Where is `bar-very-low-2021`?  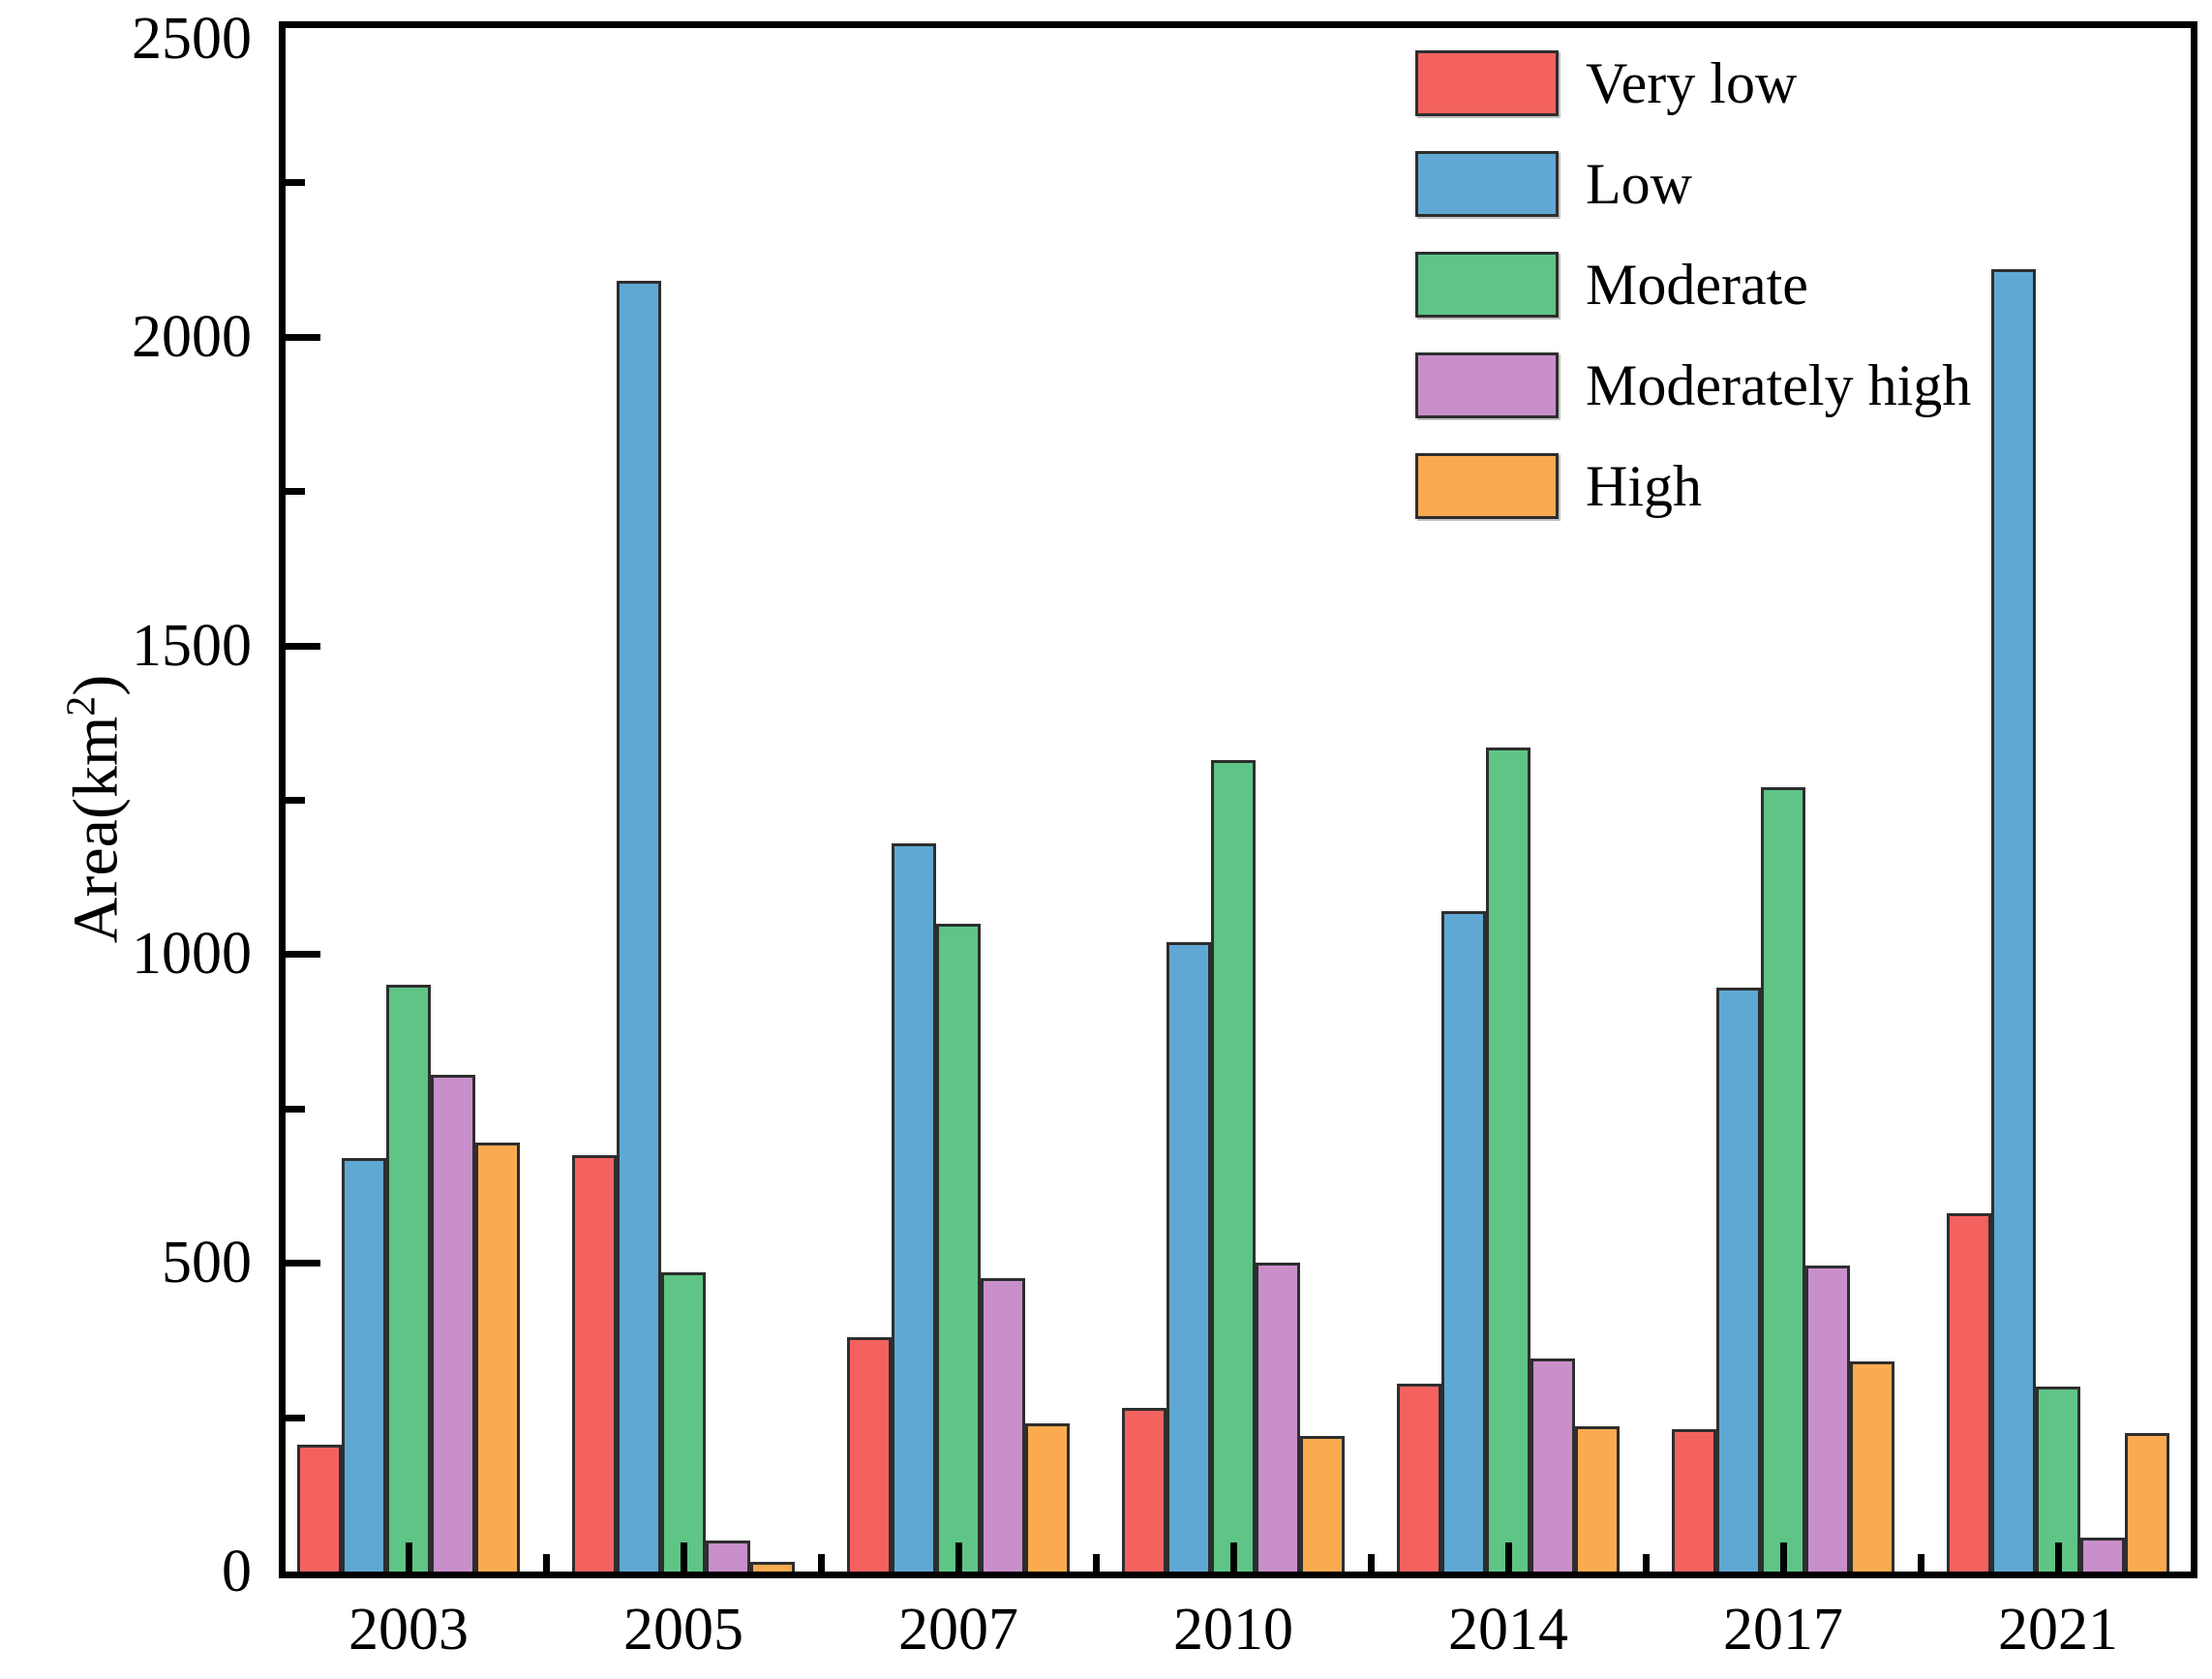
bar-very-low-2021 is located at coordinates (1969, 1393).